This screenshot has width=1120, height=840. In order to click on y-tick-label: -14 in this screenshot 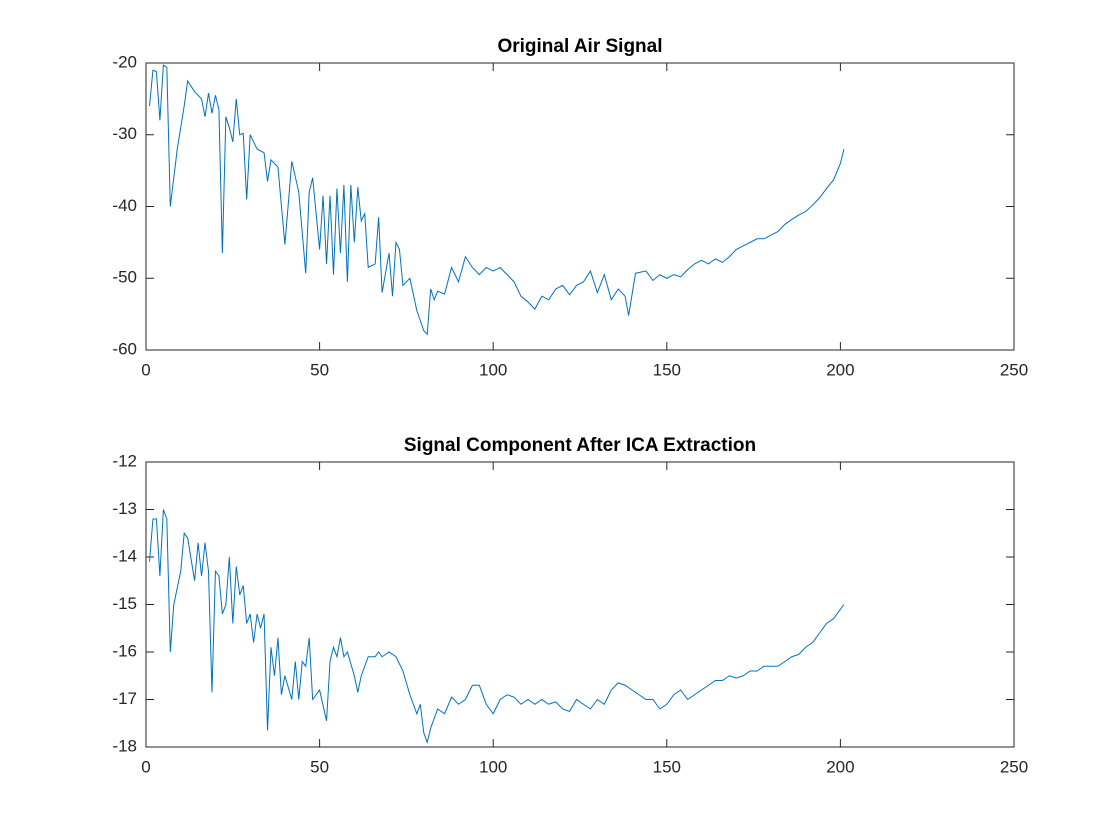, I will do `click(124, 555)`.